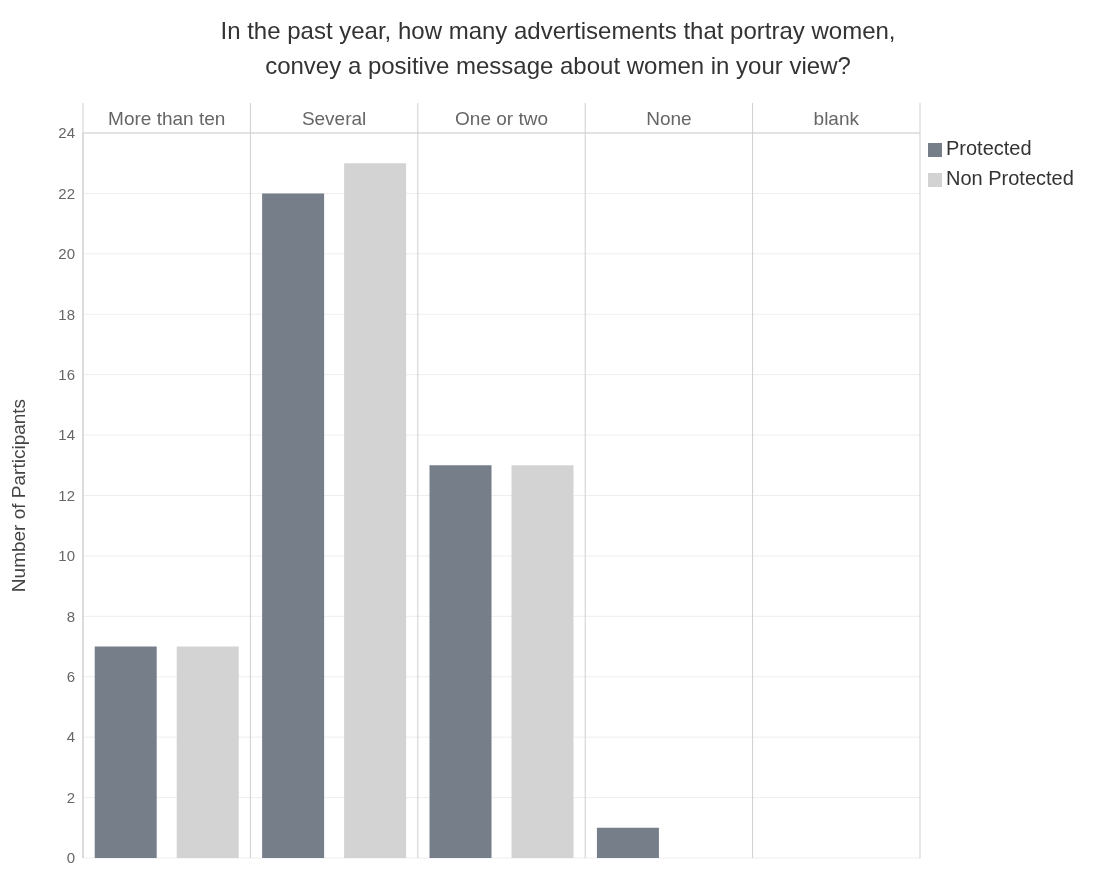 The width and height of the screenshot is (1108, 869). Describe the element at coordinates (18, 495) in the screenshot. I see `y-axis-title: Number of Participants` at that location.